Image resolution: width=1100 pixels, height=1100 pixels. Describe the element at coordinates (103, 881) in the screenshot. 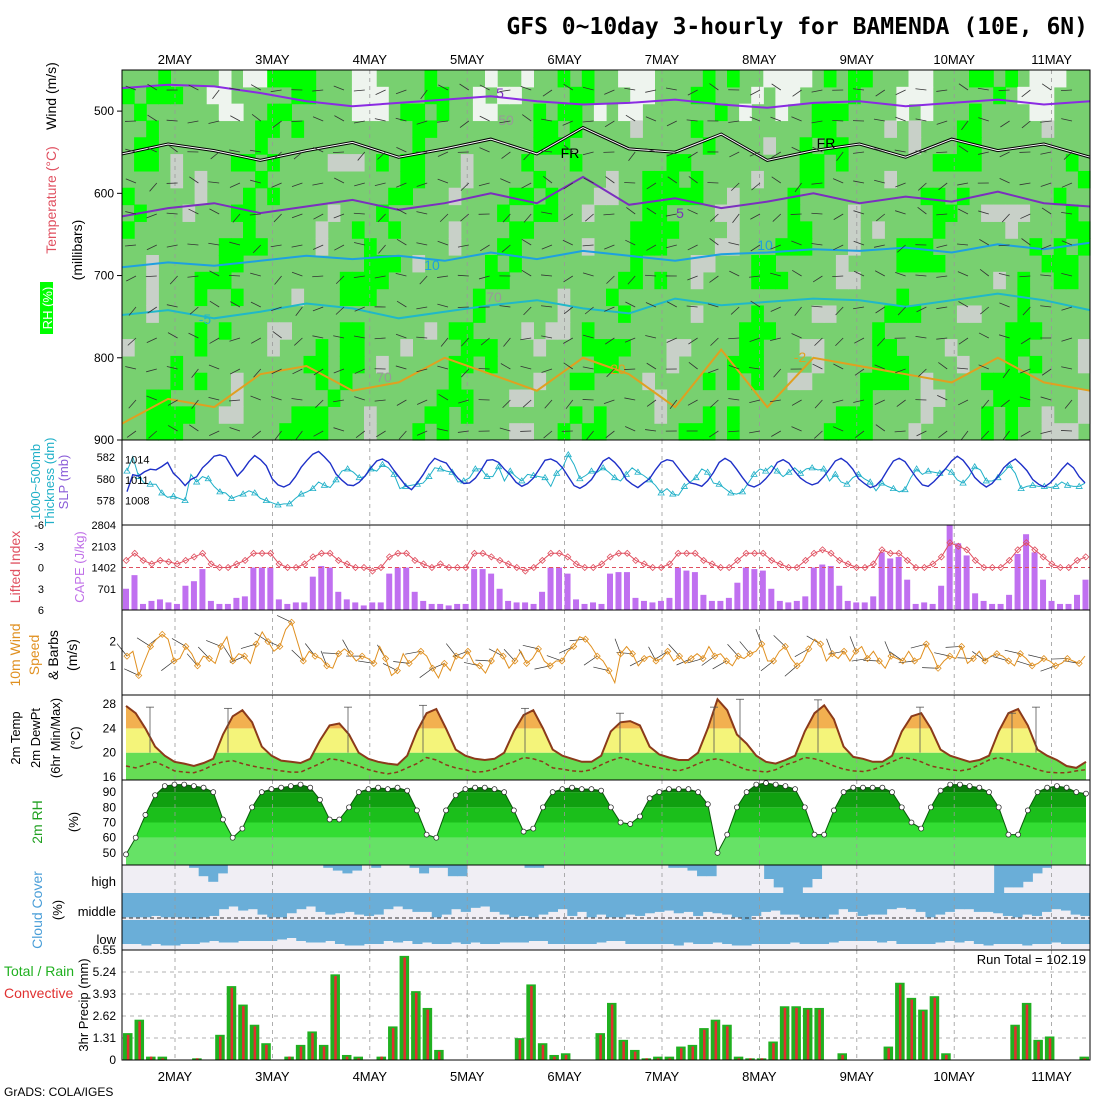

I see `cloud-row-label: high` at that location.